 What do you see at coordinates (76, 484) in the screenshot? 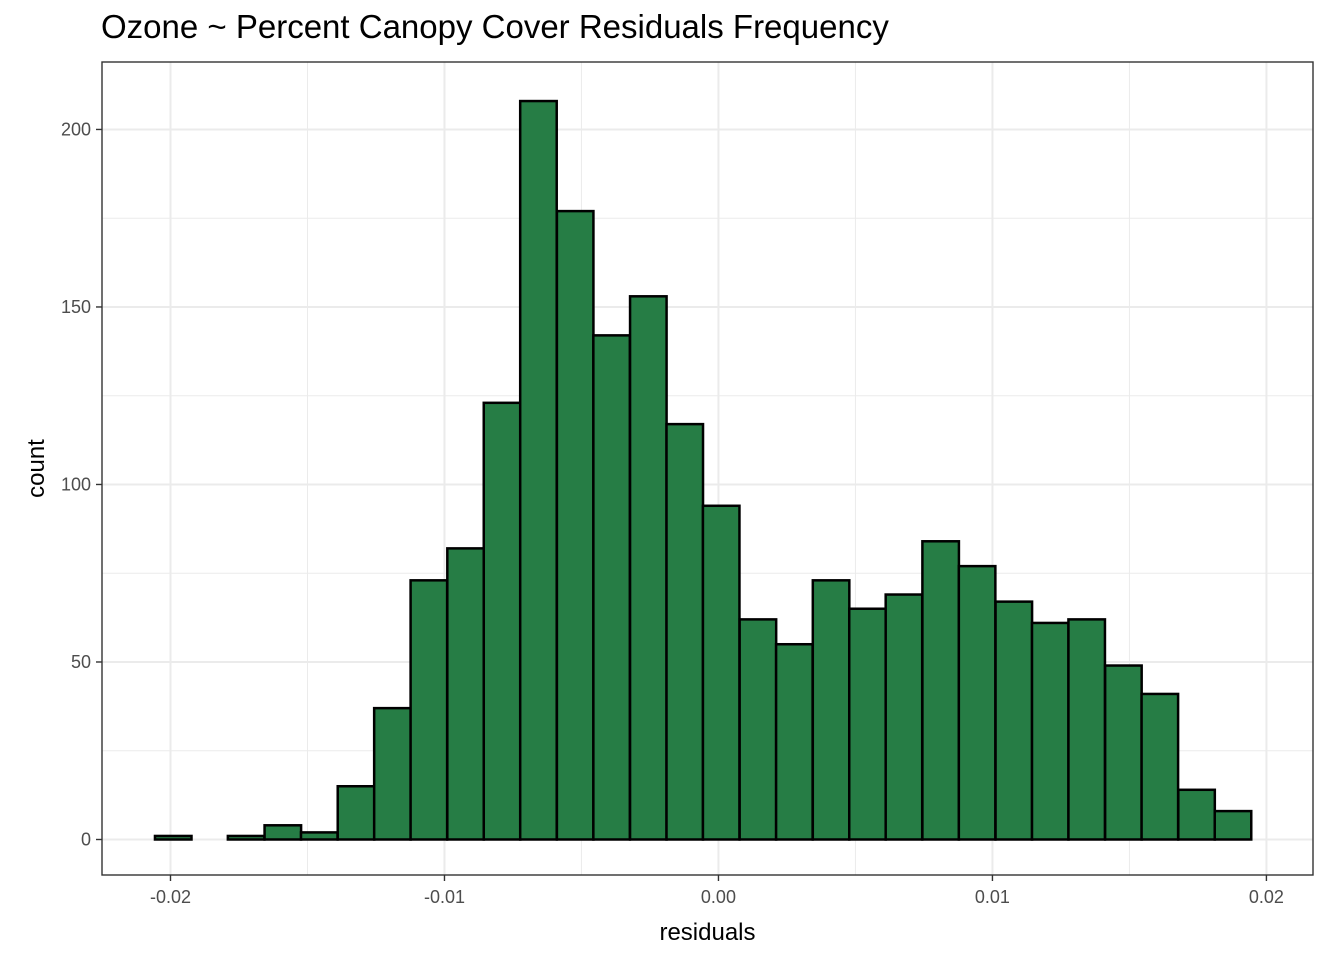
I see `y-tick-label: 100` at bounding box center [76, 484].